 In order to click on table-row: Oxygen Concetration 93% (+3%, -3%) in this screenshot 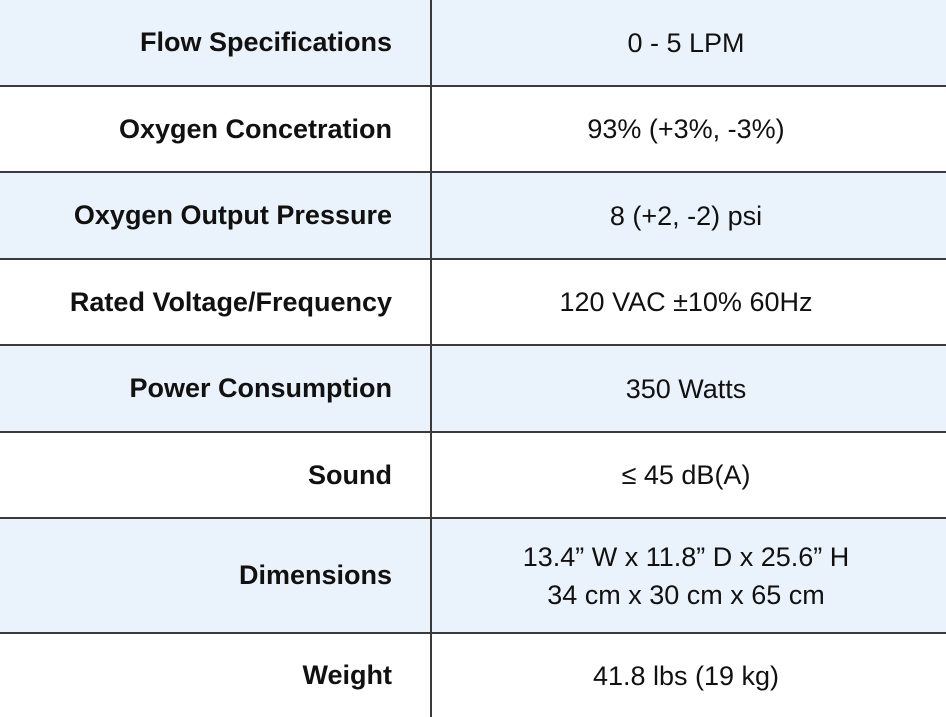, I will do `click(473, 130)`.